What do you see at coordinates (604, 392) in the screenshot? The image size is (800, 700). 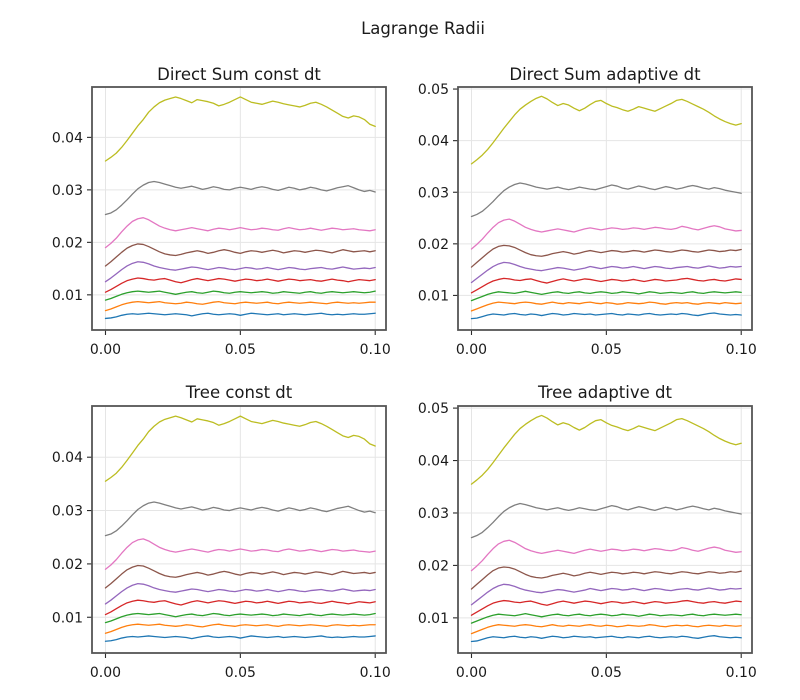 I see `subplot-title: Tree adaptive dt` at bounding box center [604, 392].